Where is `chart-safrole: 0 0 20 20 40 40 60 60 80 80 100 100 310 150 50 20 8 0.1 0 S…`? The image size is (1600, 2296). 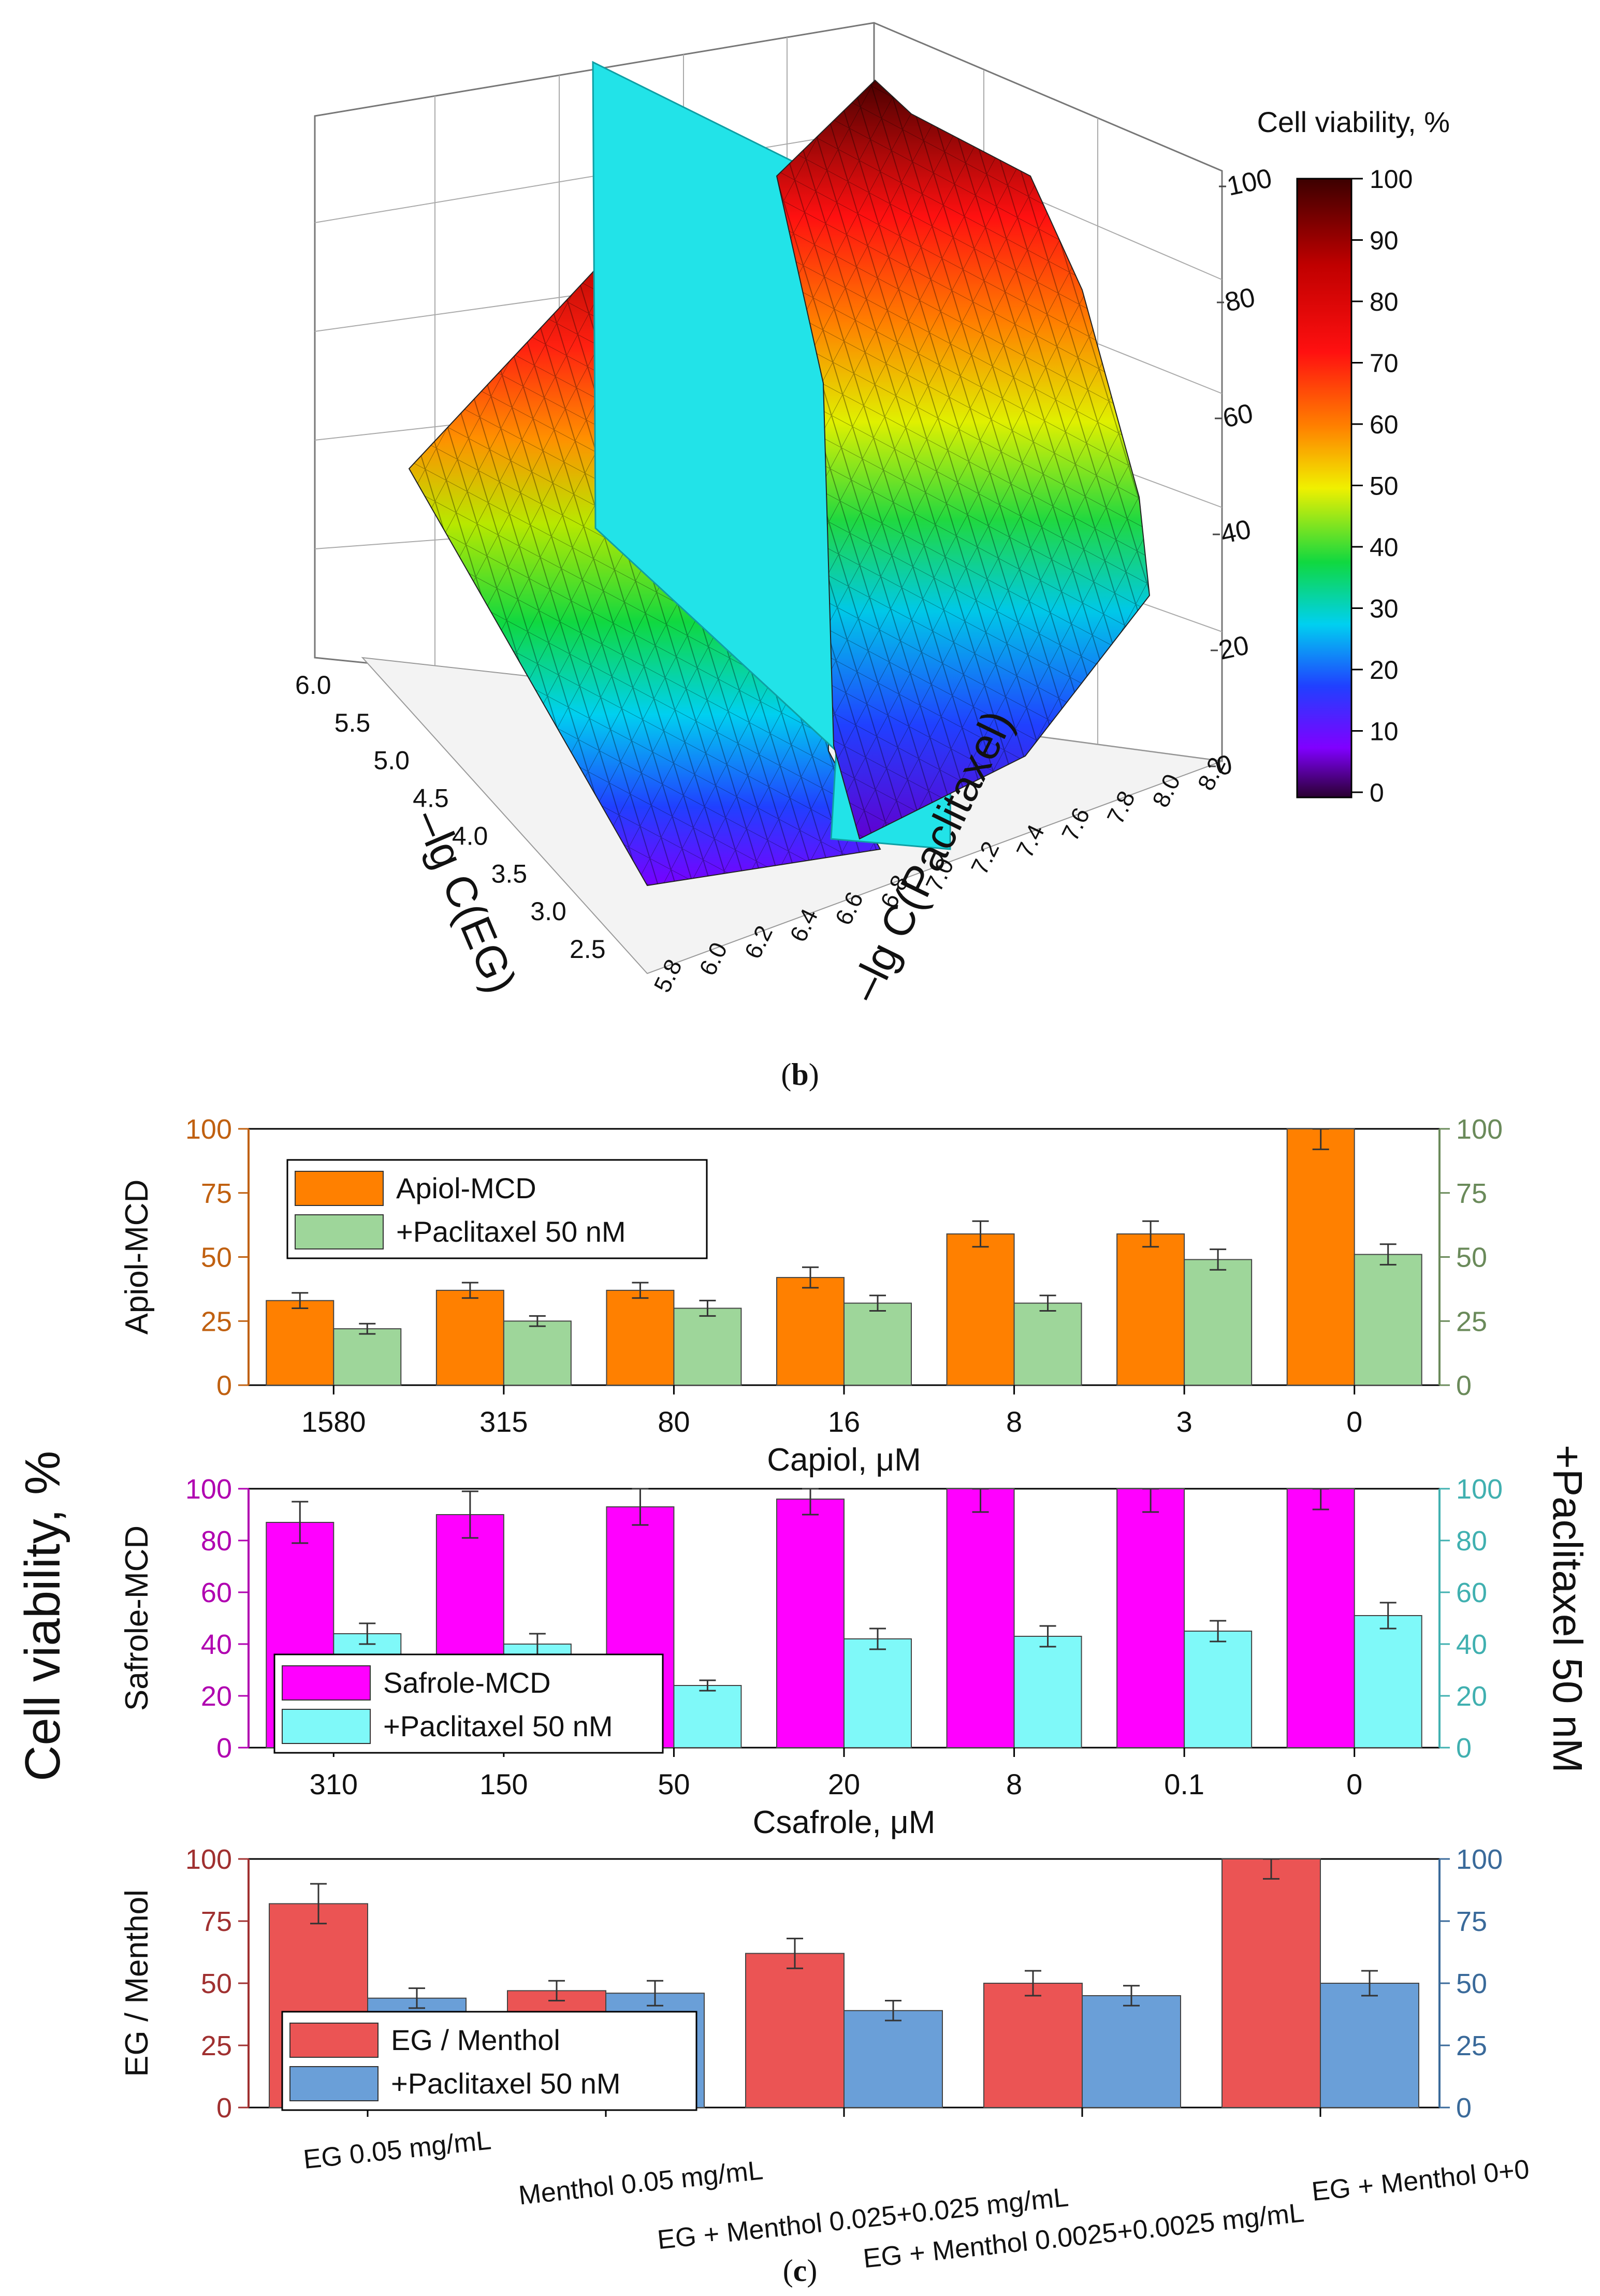 chart-safrole: 0 0 20 20 40 40 60 60 80 80 100 100 310 150 50 20 8 0.1 0 S… is located at coordinates (811, 1657).